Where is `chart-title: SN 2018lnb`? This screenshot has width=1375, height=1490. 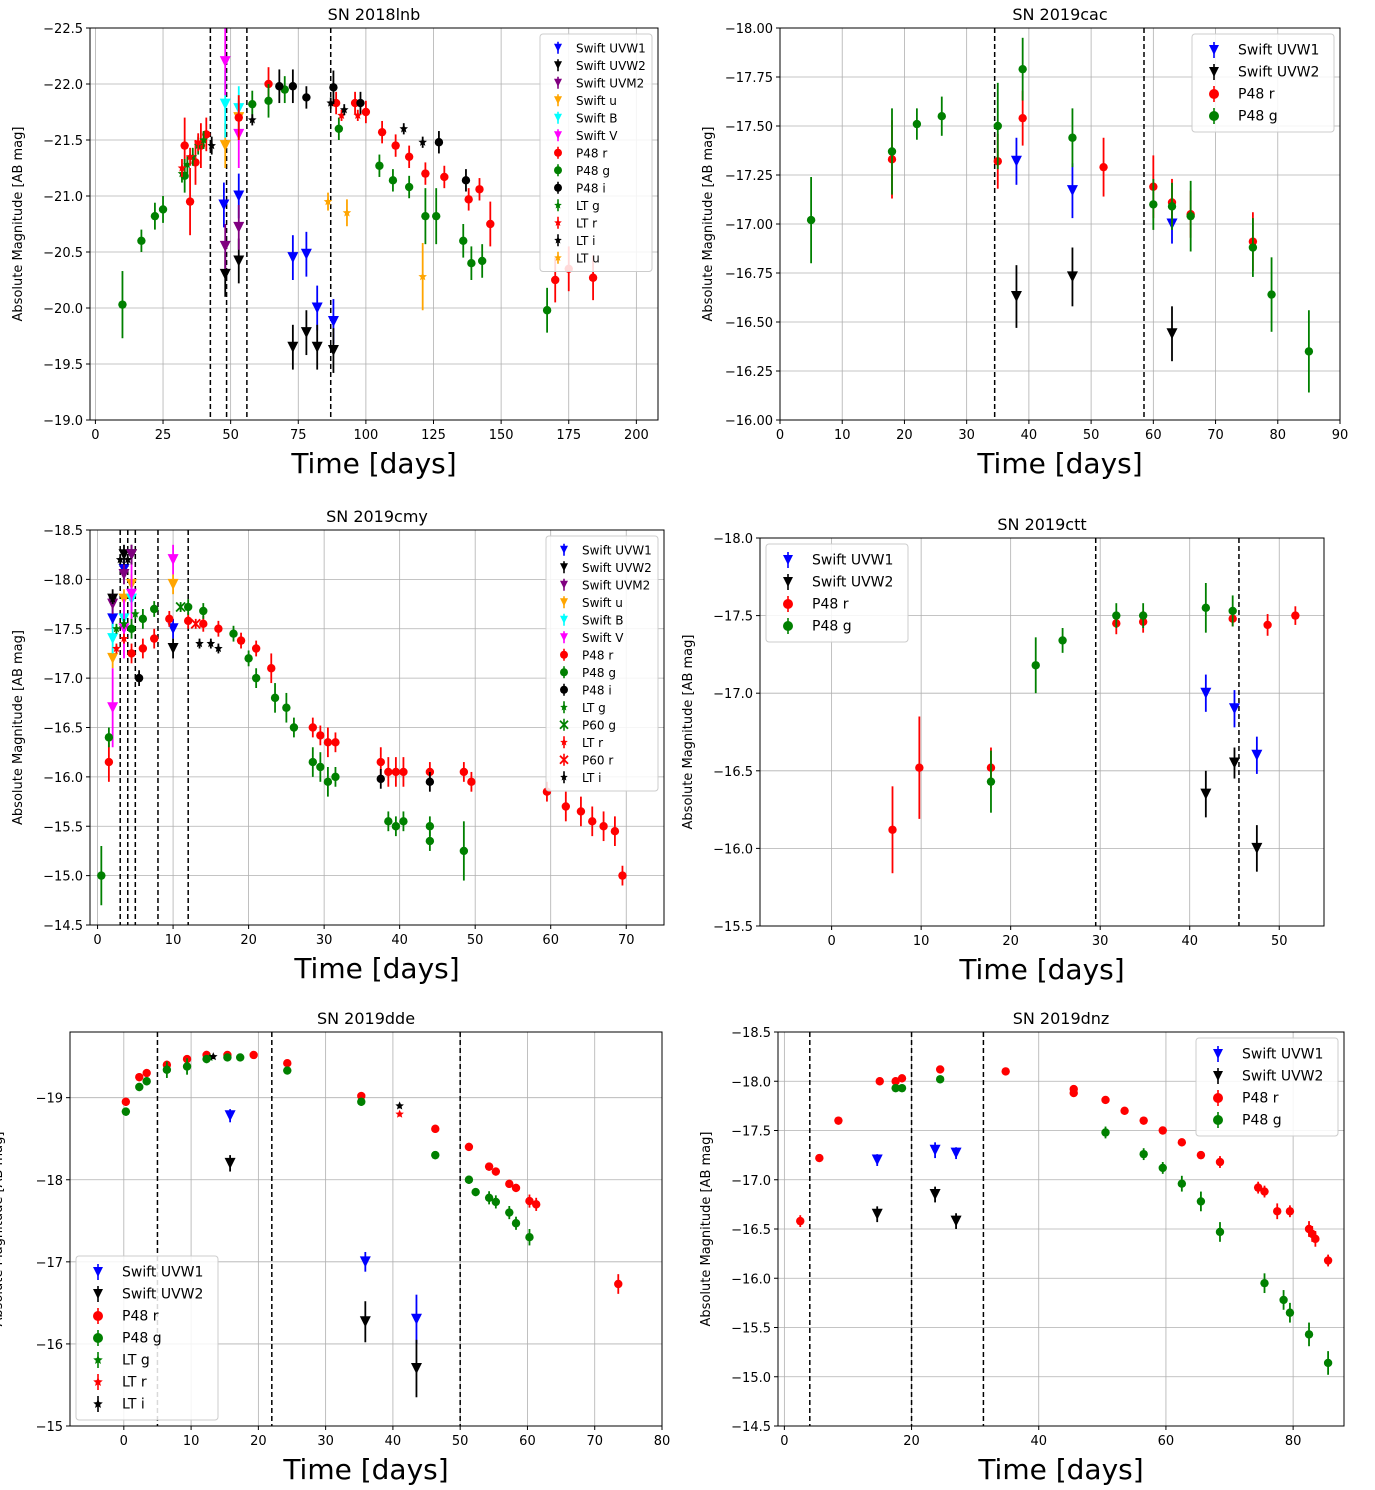 chart-title: SN 2018lnb is located at coordinates (374, 14).